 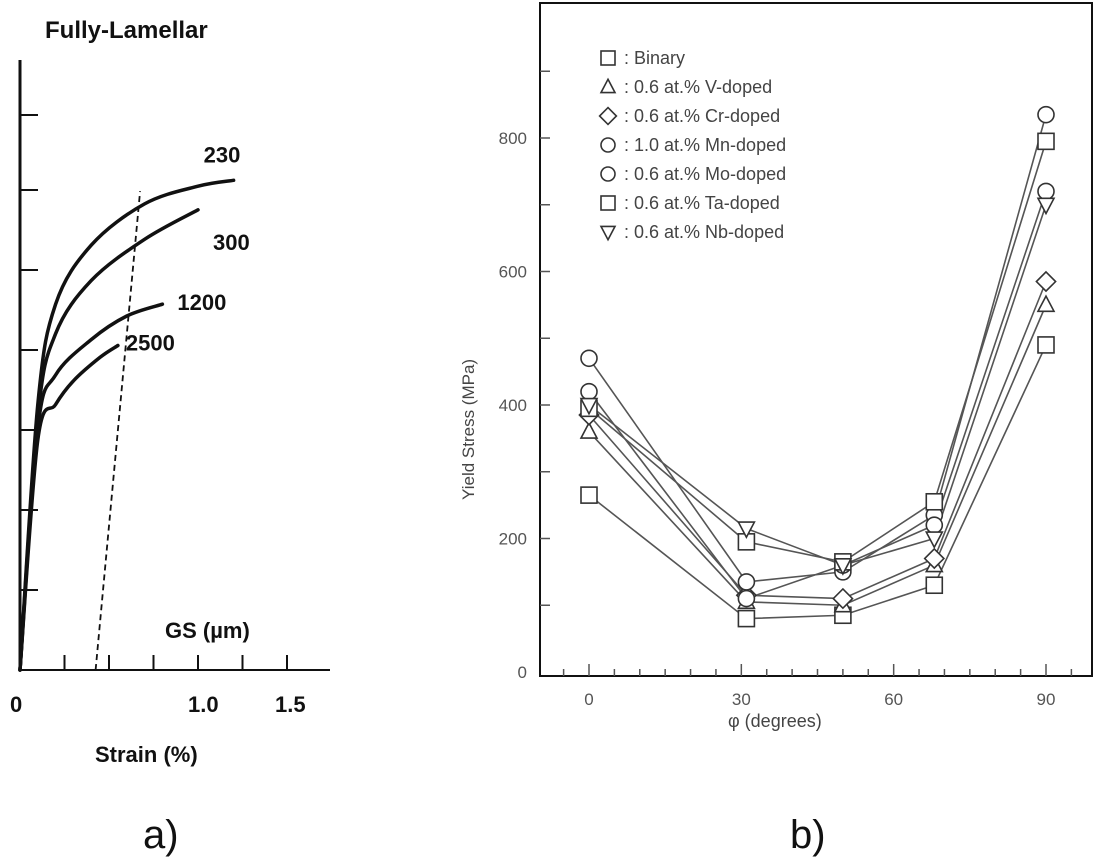 What do you see at coordinates (522, 672) in the screenshot?
I see `panel-b-y-tick-label-0: 0` at bounding box center [522, 672].